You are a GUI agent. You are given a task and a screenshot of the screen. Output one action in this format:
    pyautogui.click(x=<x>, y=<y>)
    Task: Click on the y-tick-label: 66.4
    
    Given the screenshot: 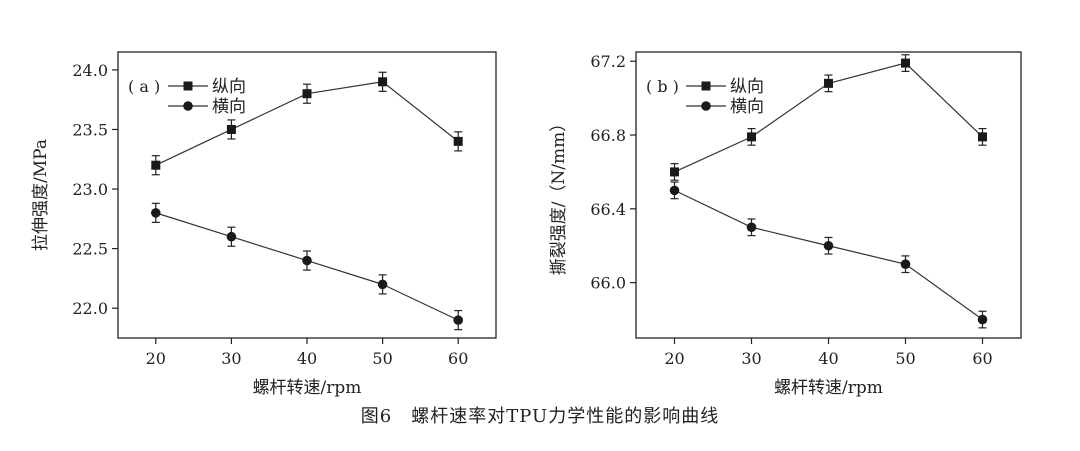 What is the action you would take?
    pyautogui.click(x=608, y=209)
    